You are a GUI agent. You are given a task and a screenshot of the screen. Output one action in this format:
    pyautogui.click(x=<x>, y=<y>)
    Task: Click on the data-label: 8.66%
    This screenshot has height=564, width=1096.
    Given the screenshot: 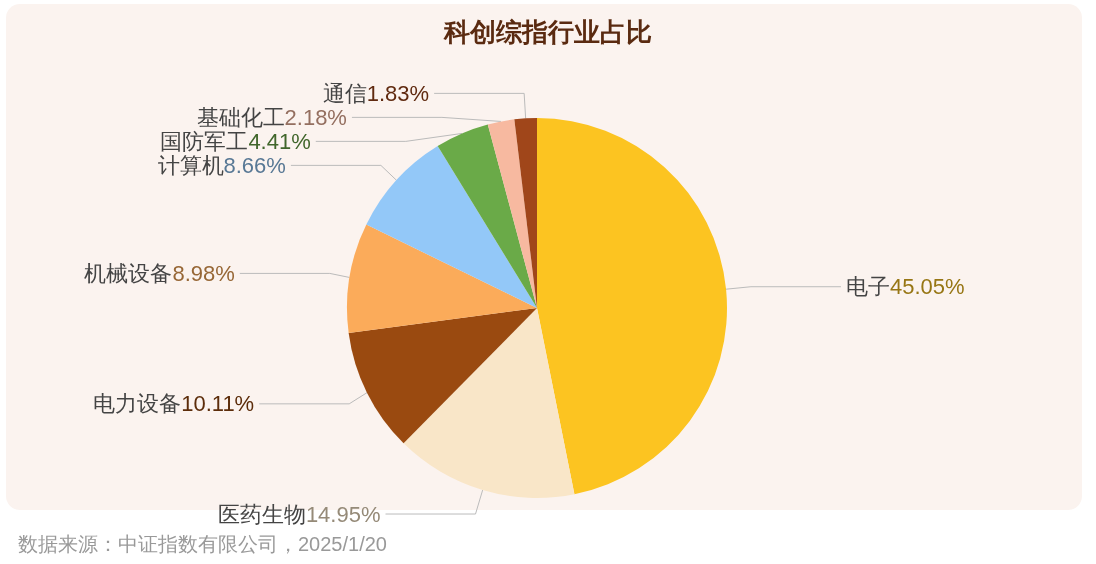 What is the action you would take?
    pyautogui.click(x=254, y=165)
    